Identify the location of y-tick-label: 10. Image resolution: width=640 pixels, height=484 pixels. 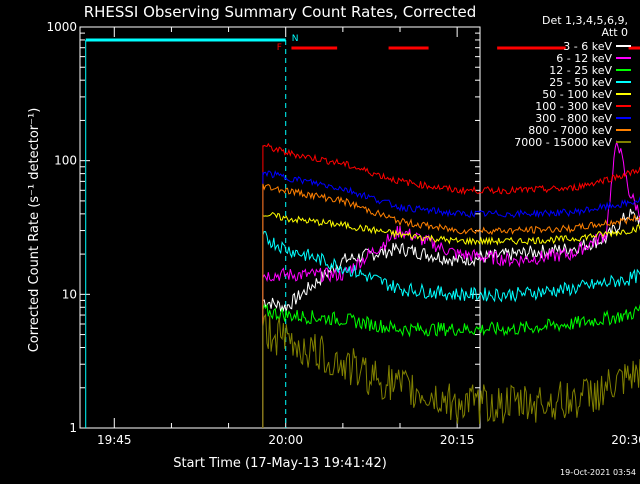
(69, 294).